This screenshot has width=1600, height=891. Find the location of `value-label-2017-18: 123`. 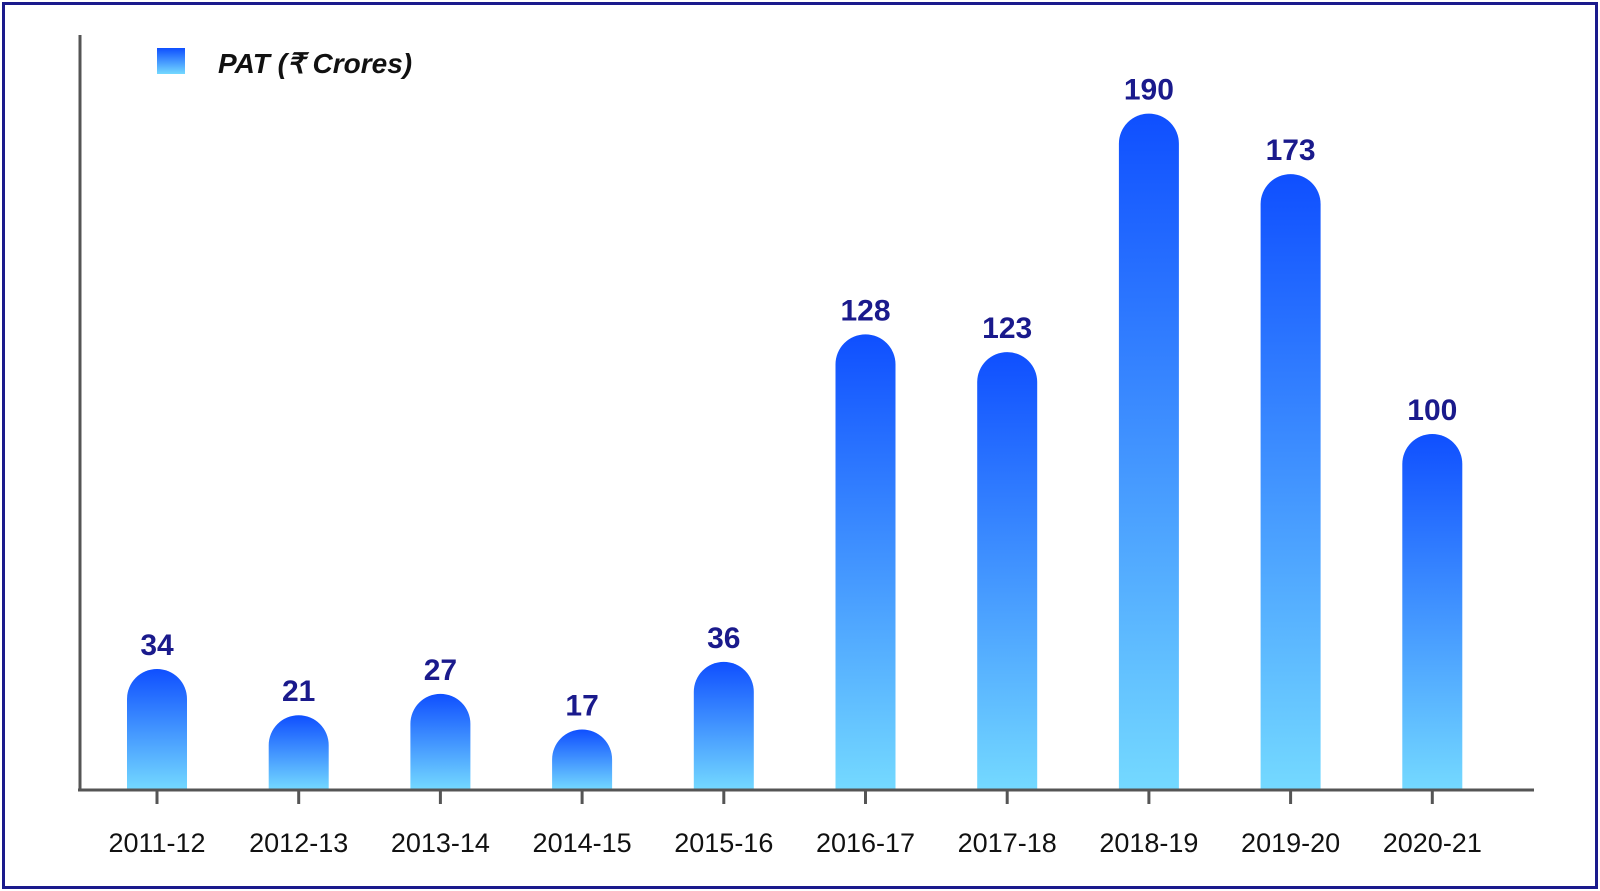

value-label-2017-18: 123 is located at coordinates (1007, 328).